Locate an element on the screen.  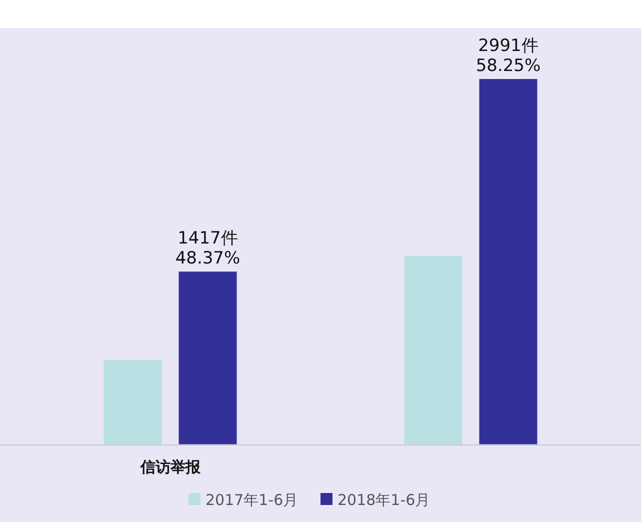
legend-label: 2018年1-6月 is located at coordinates (384, 500).